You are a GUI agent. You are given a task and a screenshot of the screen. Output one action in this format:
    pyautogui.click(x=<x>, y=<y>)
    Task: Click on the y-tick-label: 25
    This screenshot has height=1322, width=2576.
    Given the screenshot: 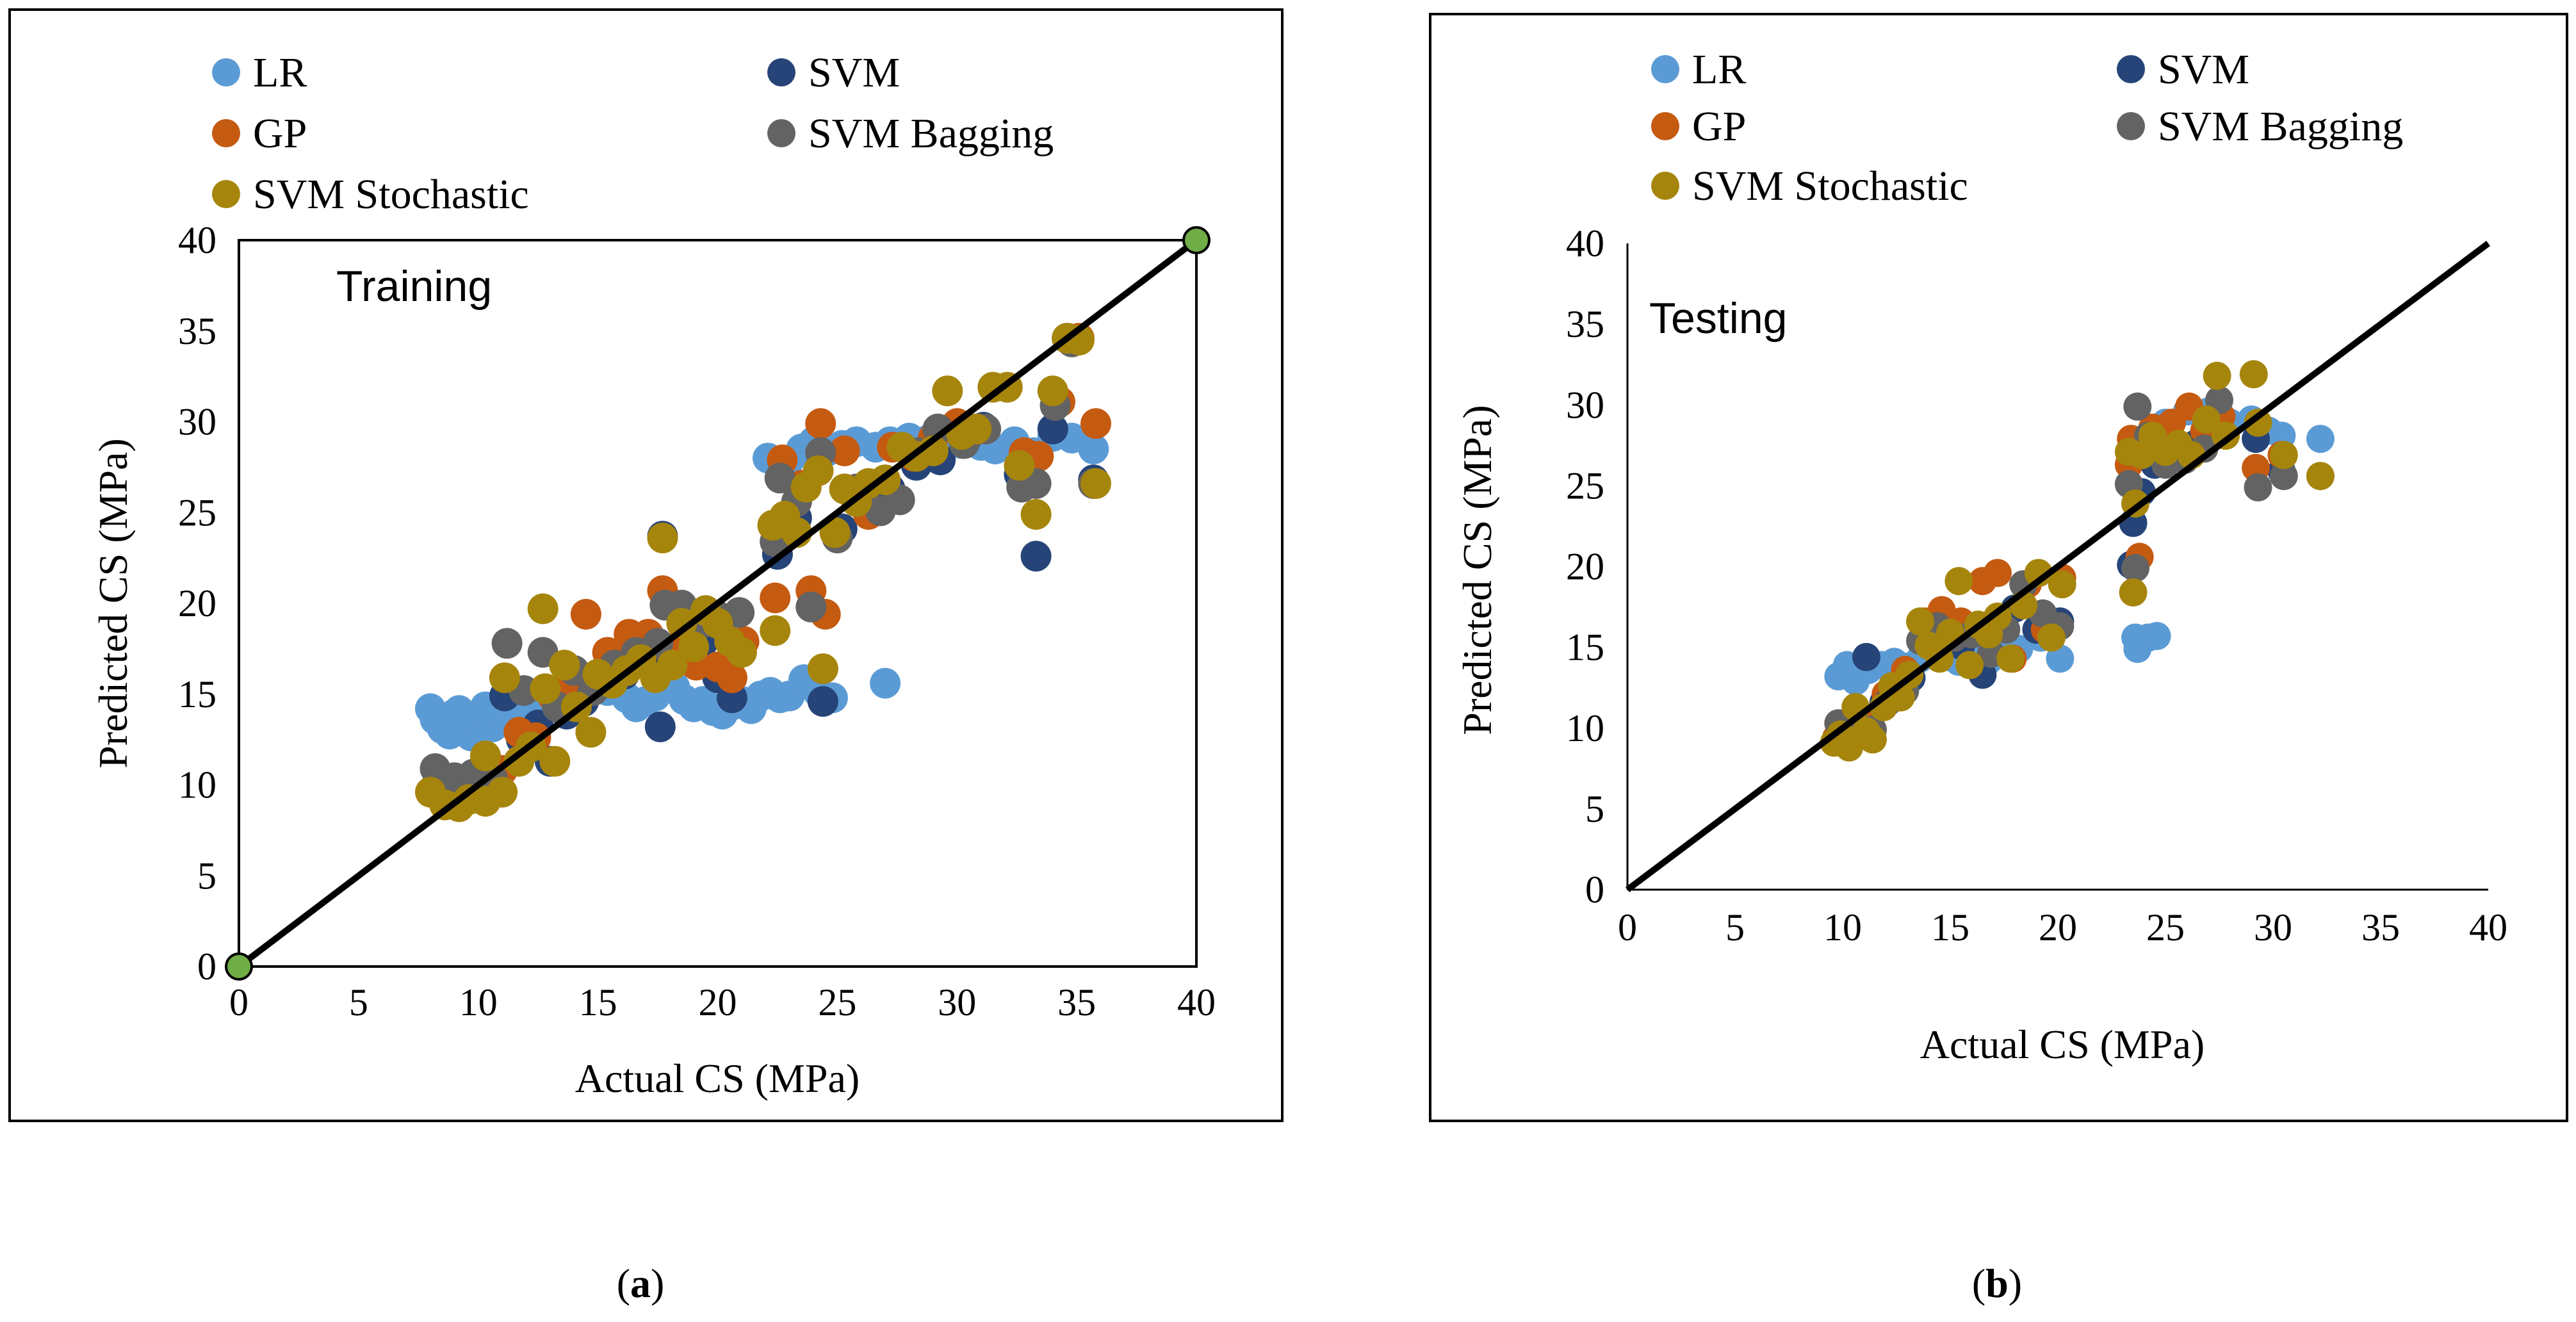 What is the action you would take?
    pyautogui.click(x=197, y=512)
    